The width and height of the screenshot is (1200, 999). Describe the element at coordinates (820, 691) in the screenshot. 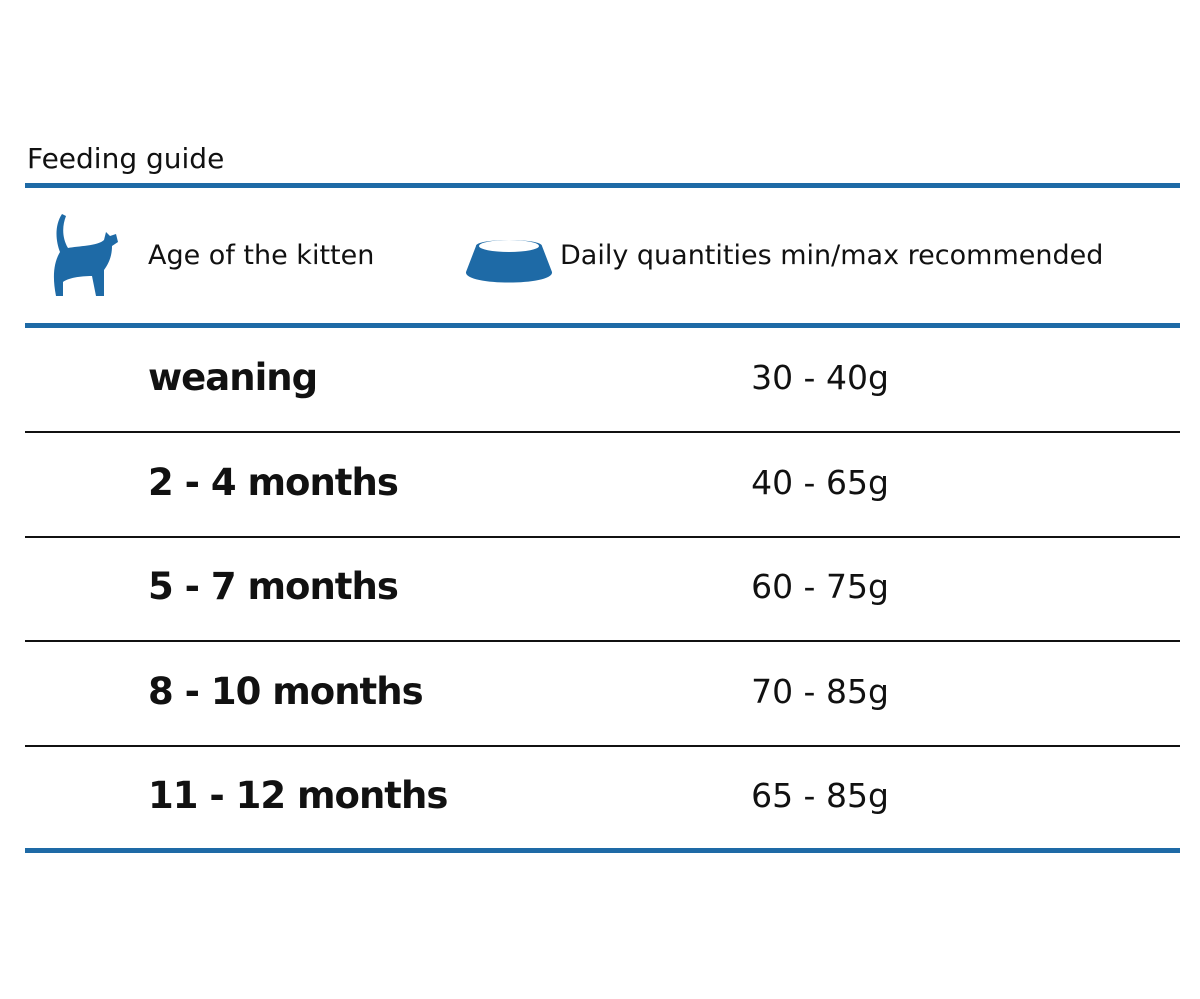

I see `quantity-cell: 70 - 85g` at that location.